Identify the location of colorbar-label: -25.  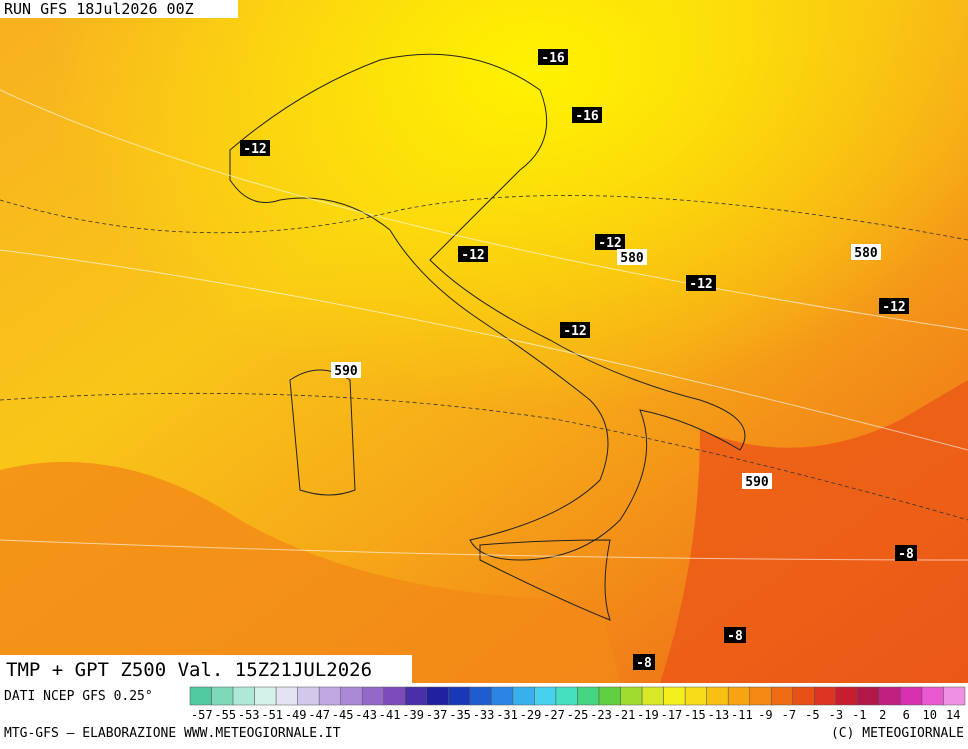
(578, 715).